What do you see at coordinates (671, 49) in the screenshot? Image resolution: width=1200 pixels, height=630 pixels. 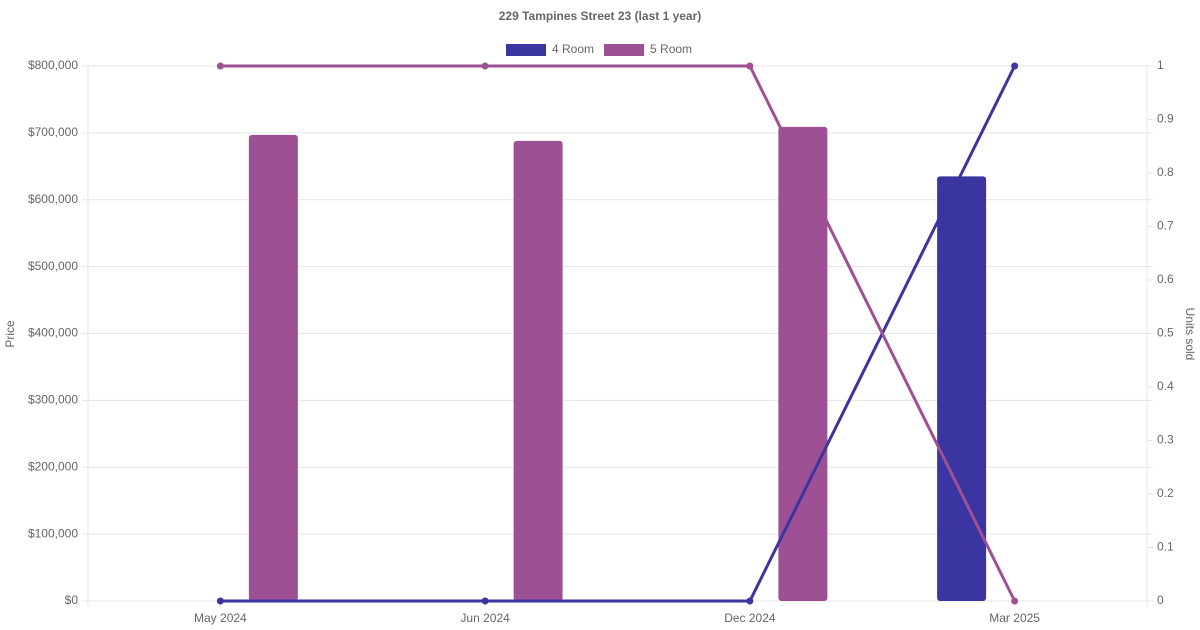 I see `legend-label: 5 Room` at bounding box center [671, 49].